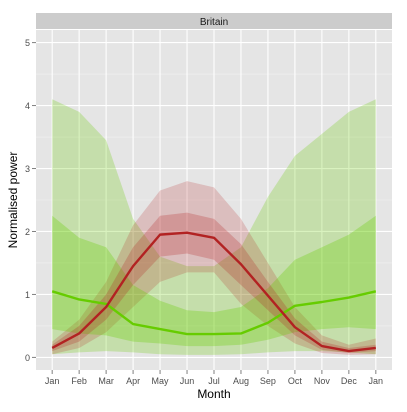 This screenshot has height=412, width=407. I want to click on x-axis-ticks: Jan Feb Mar Apr May Jun Jul Aug Sep Oct Nov Dec Jan, so click(214, 378).